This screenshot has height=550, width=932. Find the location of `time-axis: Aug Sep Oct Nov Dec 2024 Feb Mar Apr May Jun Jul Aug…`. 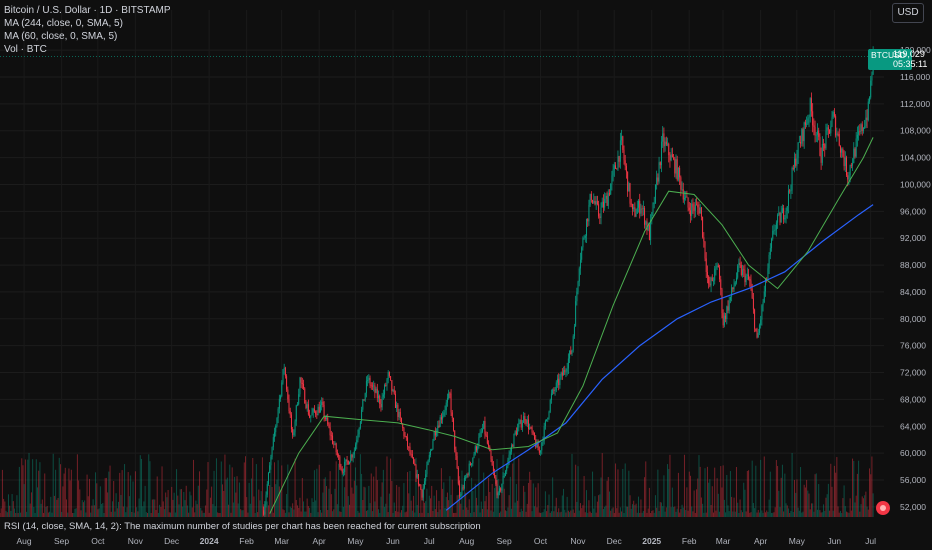

time-axis: Aug Sep Oct Nov Dec 2024 Feb Mar Apr May Jun Jul Aug… is located at coordinates (447, 541).